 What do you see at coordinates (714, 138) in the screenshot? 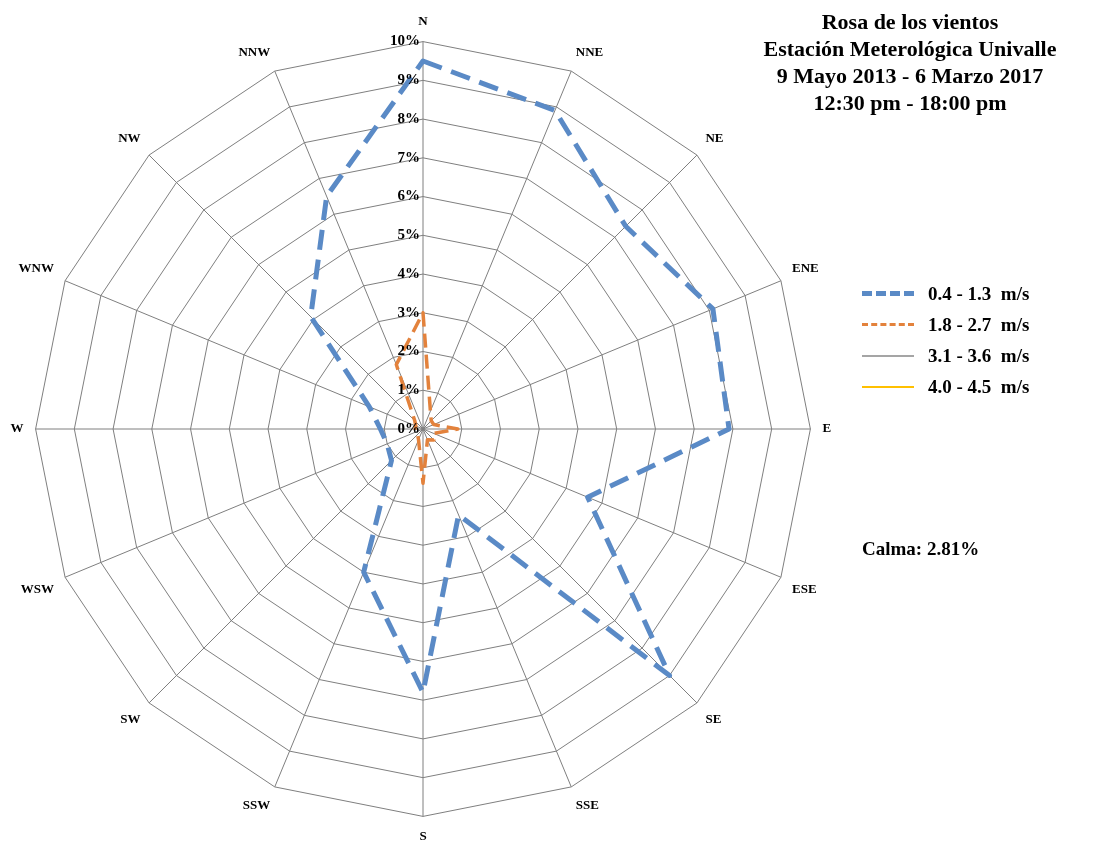
I see `spoke-label: NE` at bounding box center [714, 138].